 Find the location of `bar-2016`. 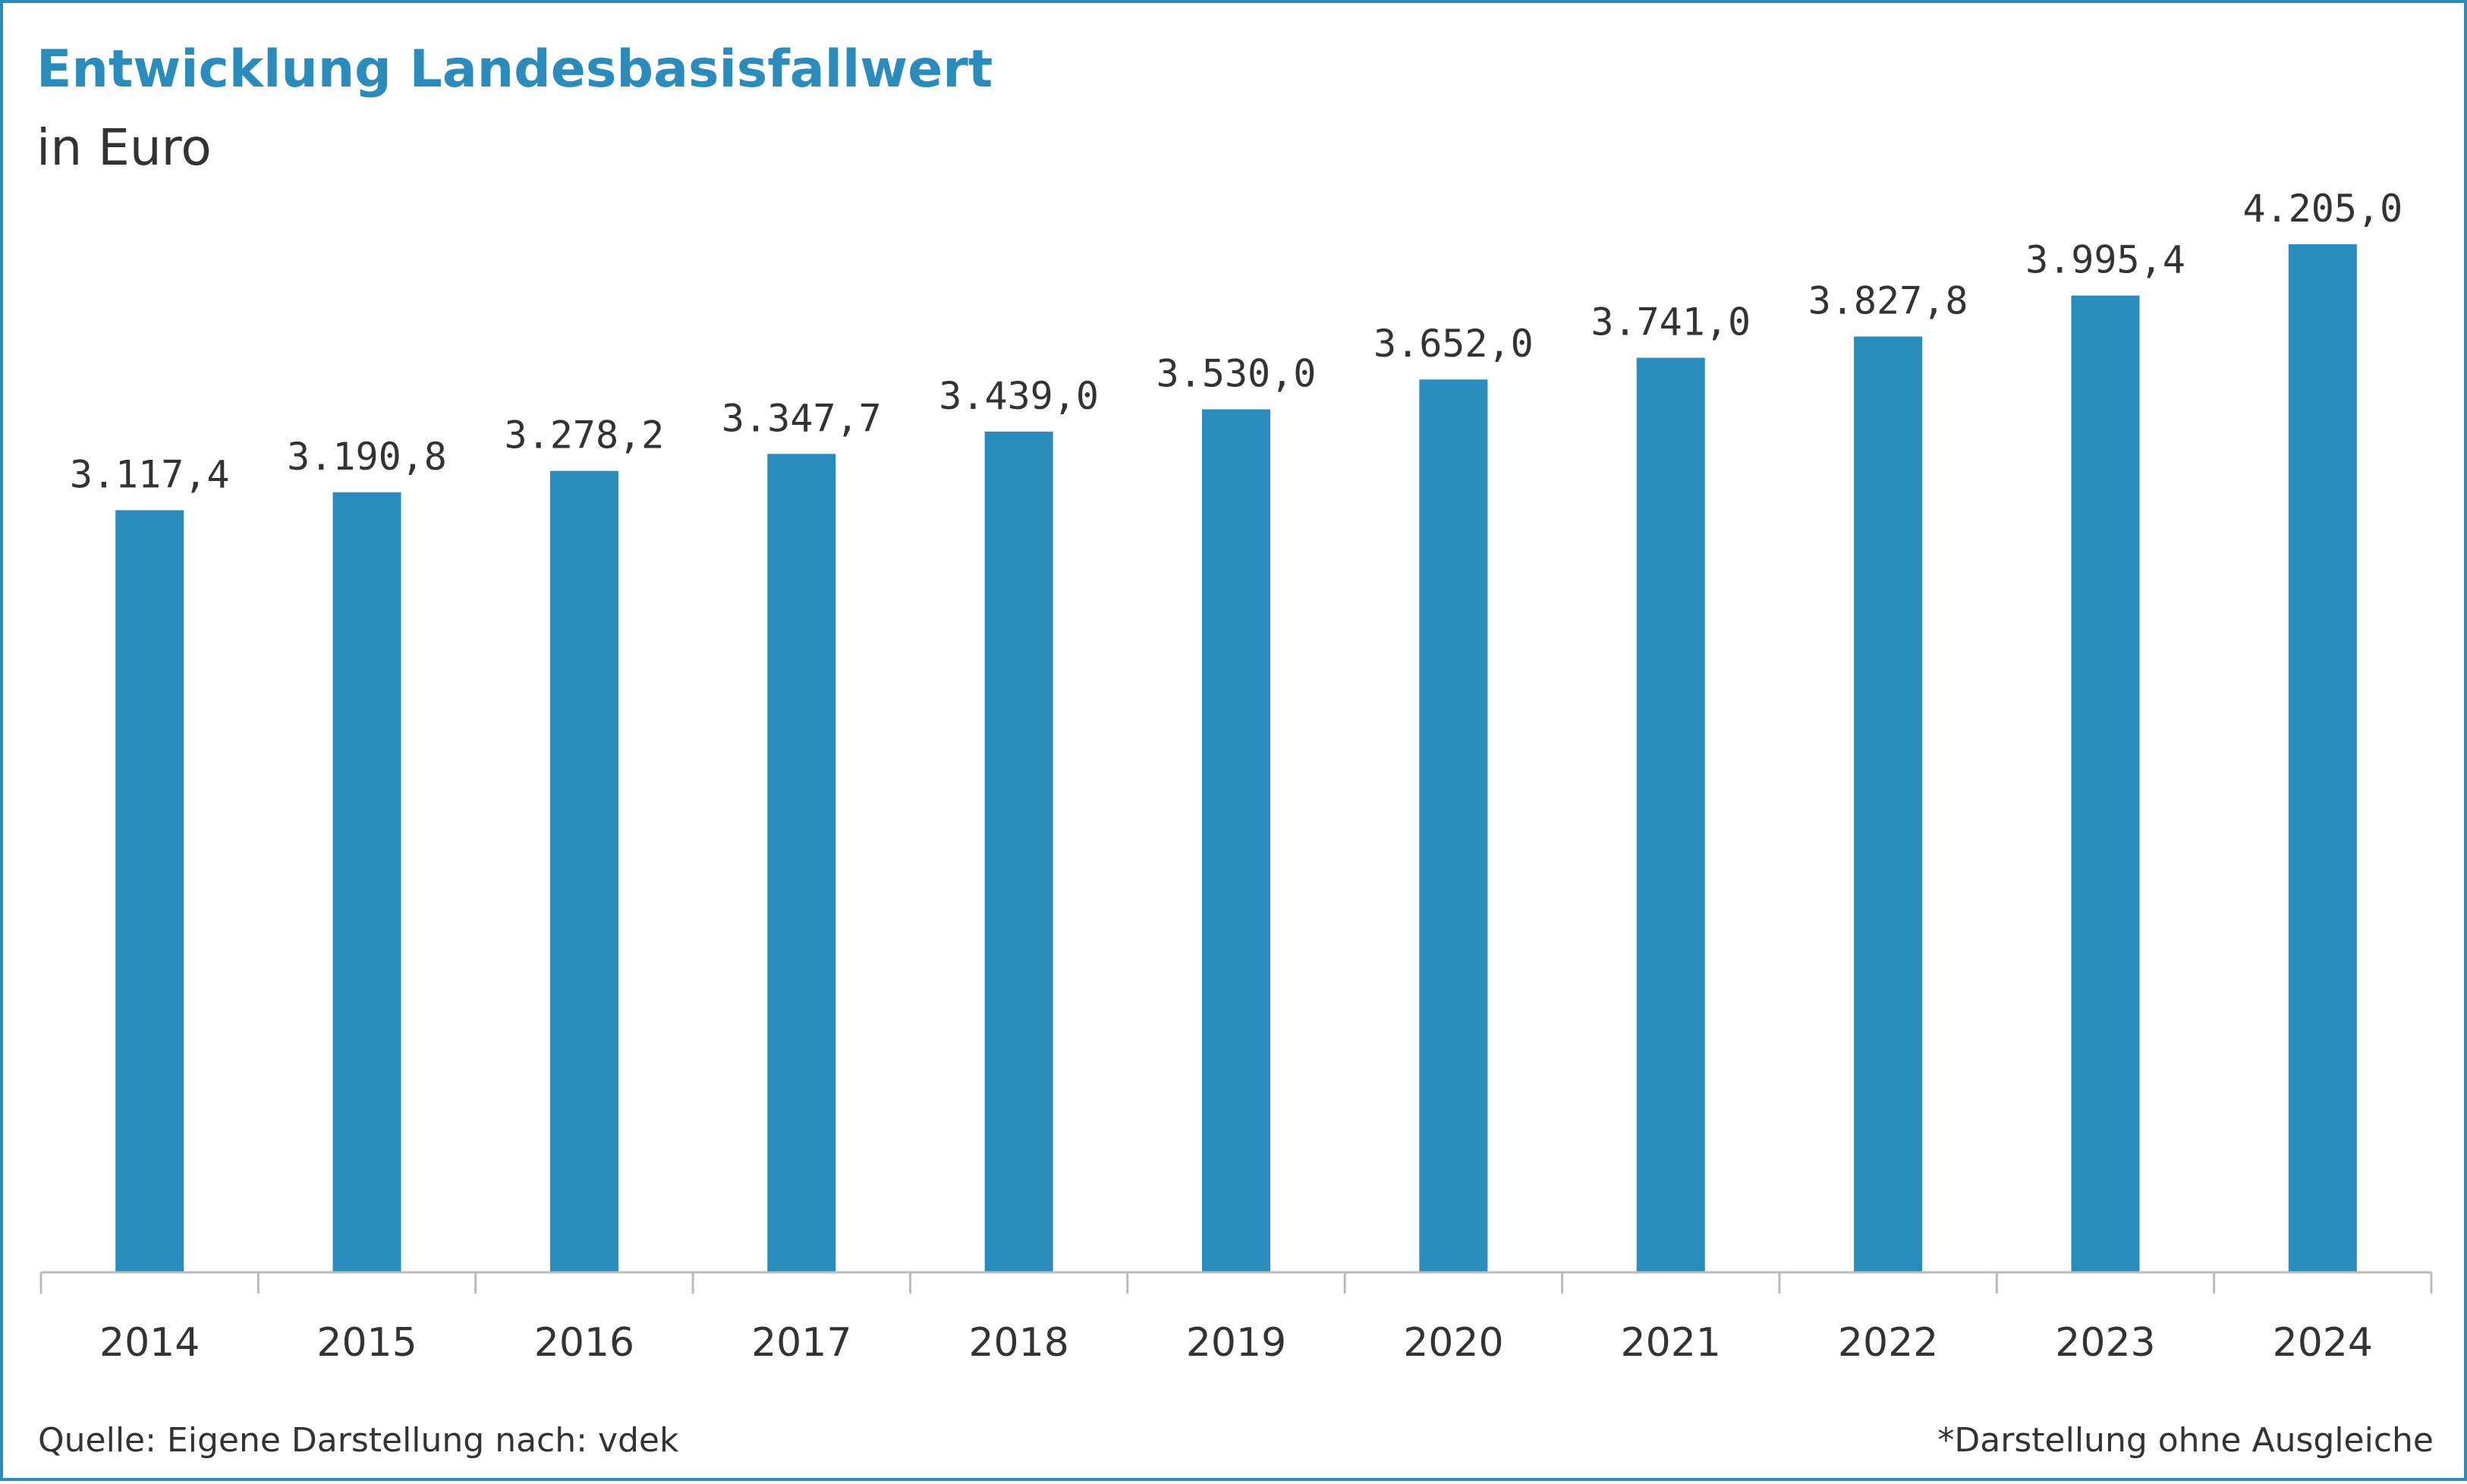

bar-2016 is located at coordinates (583, 871).